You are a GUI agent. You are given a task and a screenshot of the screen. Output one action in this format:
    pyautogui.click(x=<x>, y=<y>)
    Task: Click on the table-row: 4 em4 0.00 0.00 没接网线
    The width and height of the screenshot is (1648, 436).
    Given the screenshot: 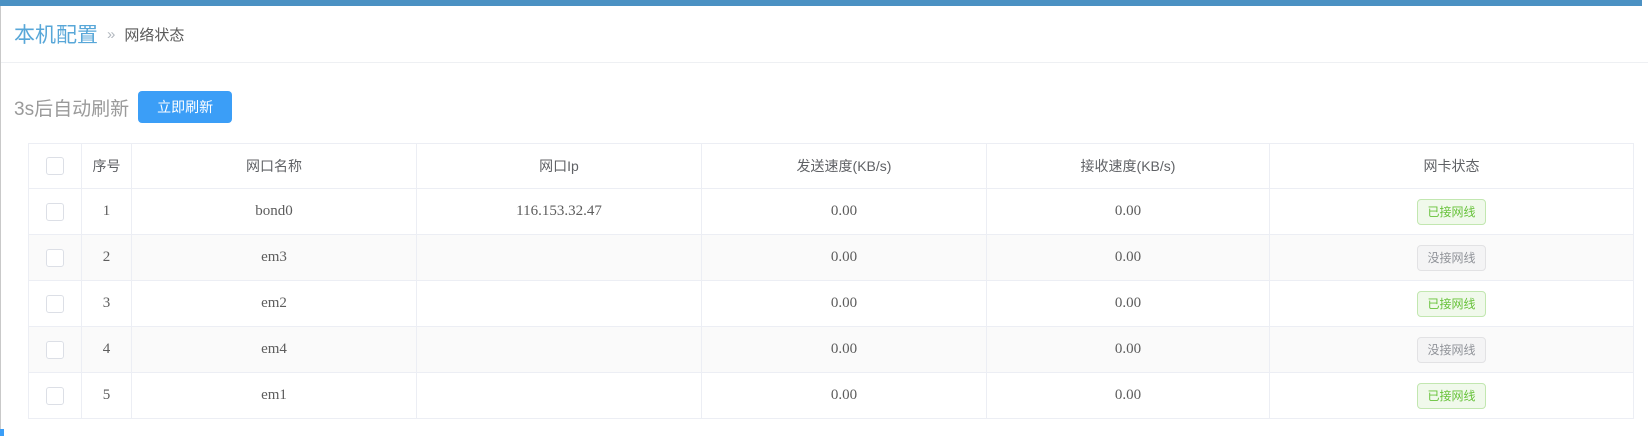 What is the action you would take?
    pyautogui.click(x=831, y=349)
    